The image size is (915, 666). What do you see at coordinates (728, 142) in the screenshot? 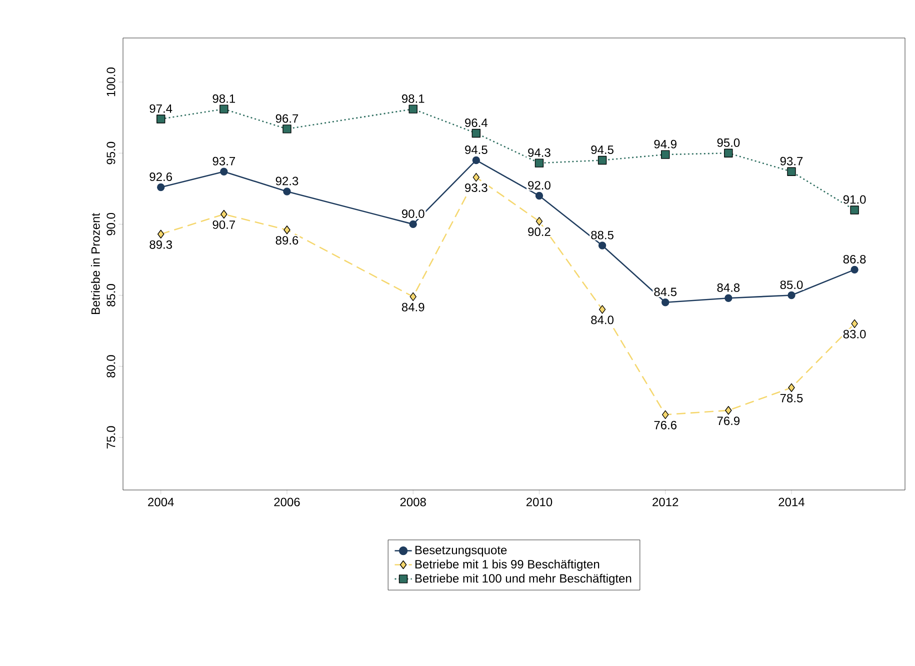
I see `data-label: 95.0` at bounding box center [728, 142].